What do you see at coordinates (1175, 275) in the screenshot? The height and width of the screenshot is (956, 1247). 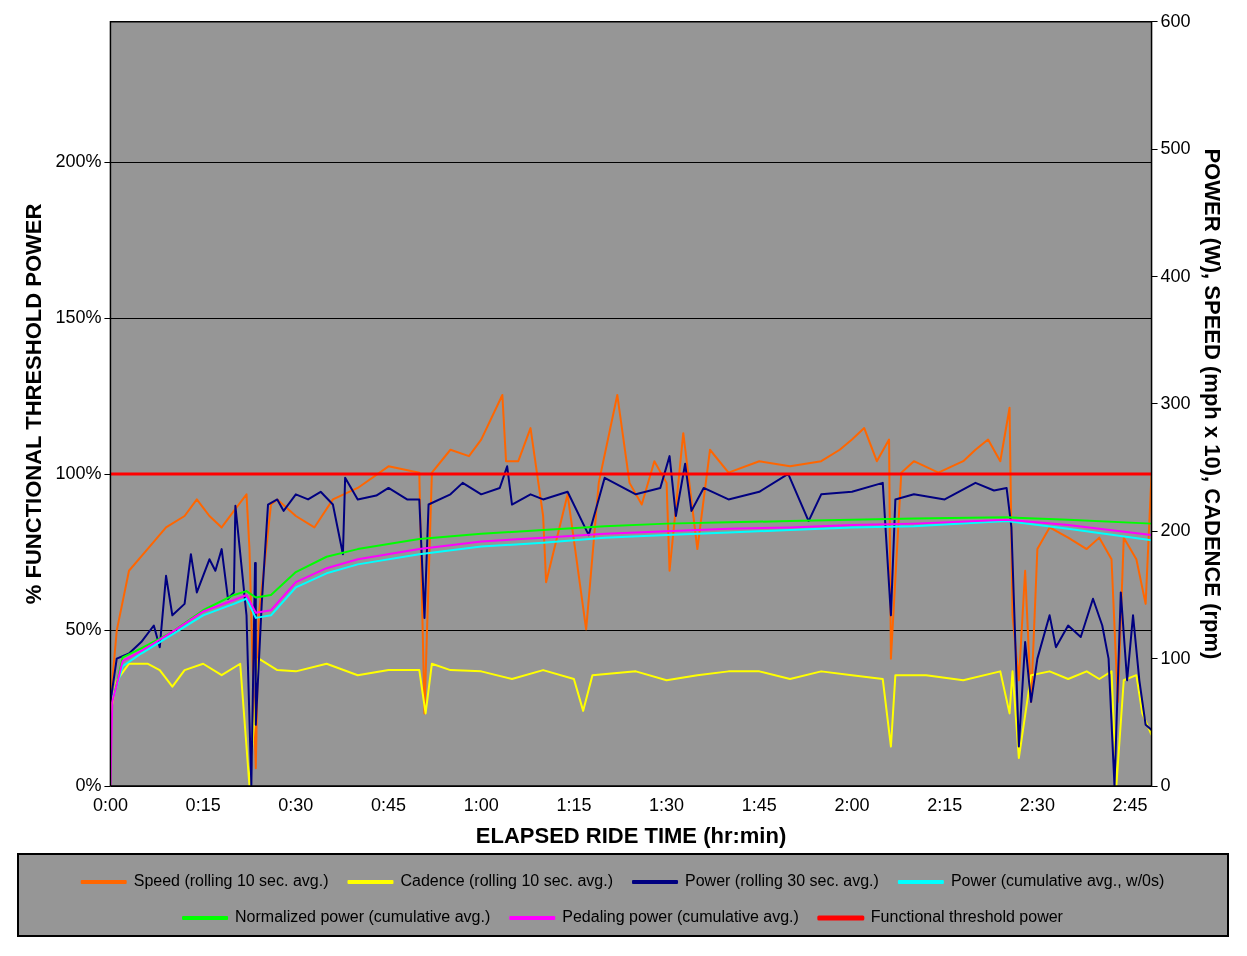 I see `y2-tick-label: 400` at bounding box center [1175, 275].